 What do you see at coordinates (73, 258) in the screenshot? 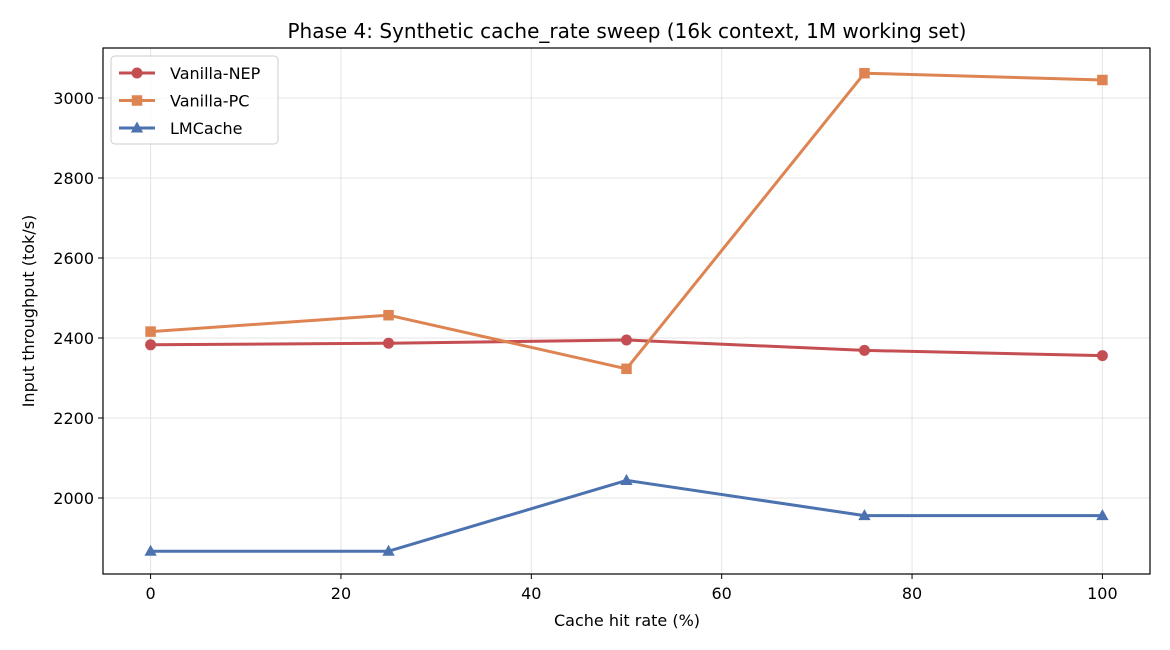
I see `y-tick-label: 2600` at bounding box center [73, 258].